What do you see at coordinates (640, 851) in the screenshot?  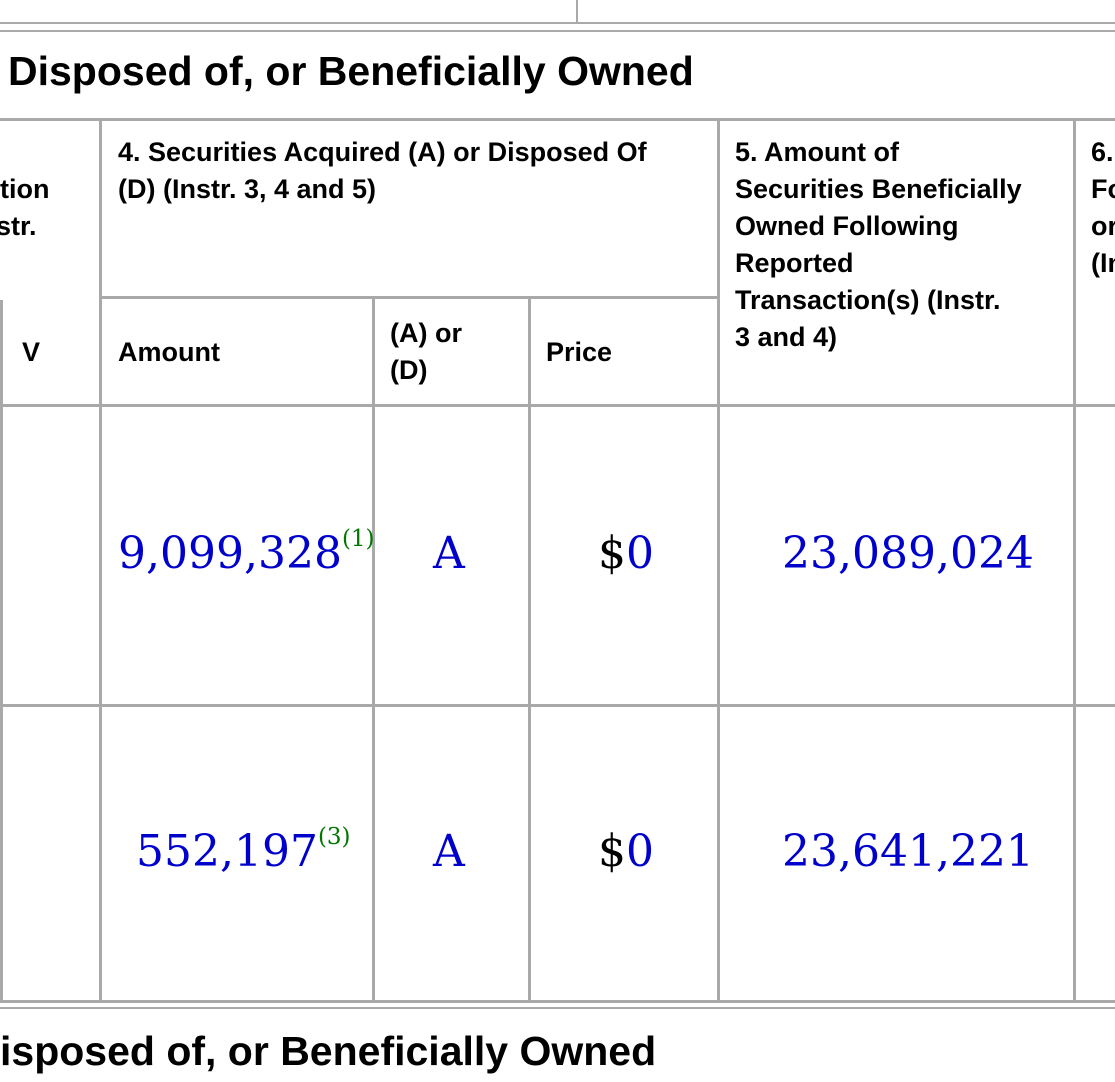 I see `row2-price-value: 0` at bounding box center [640, 851].